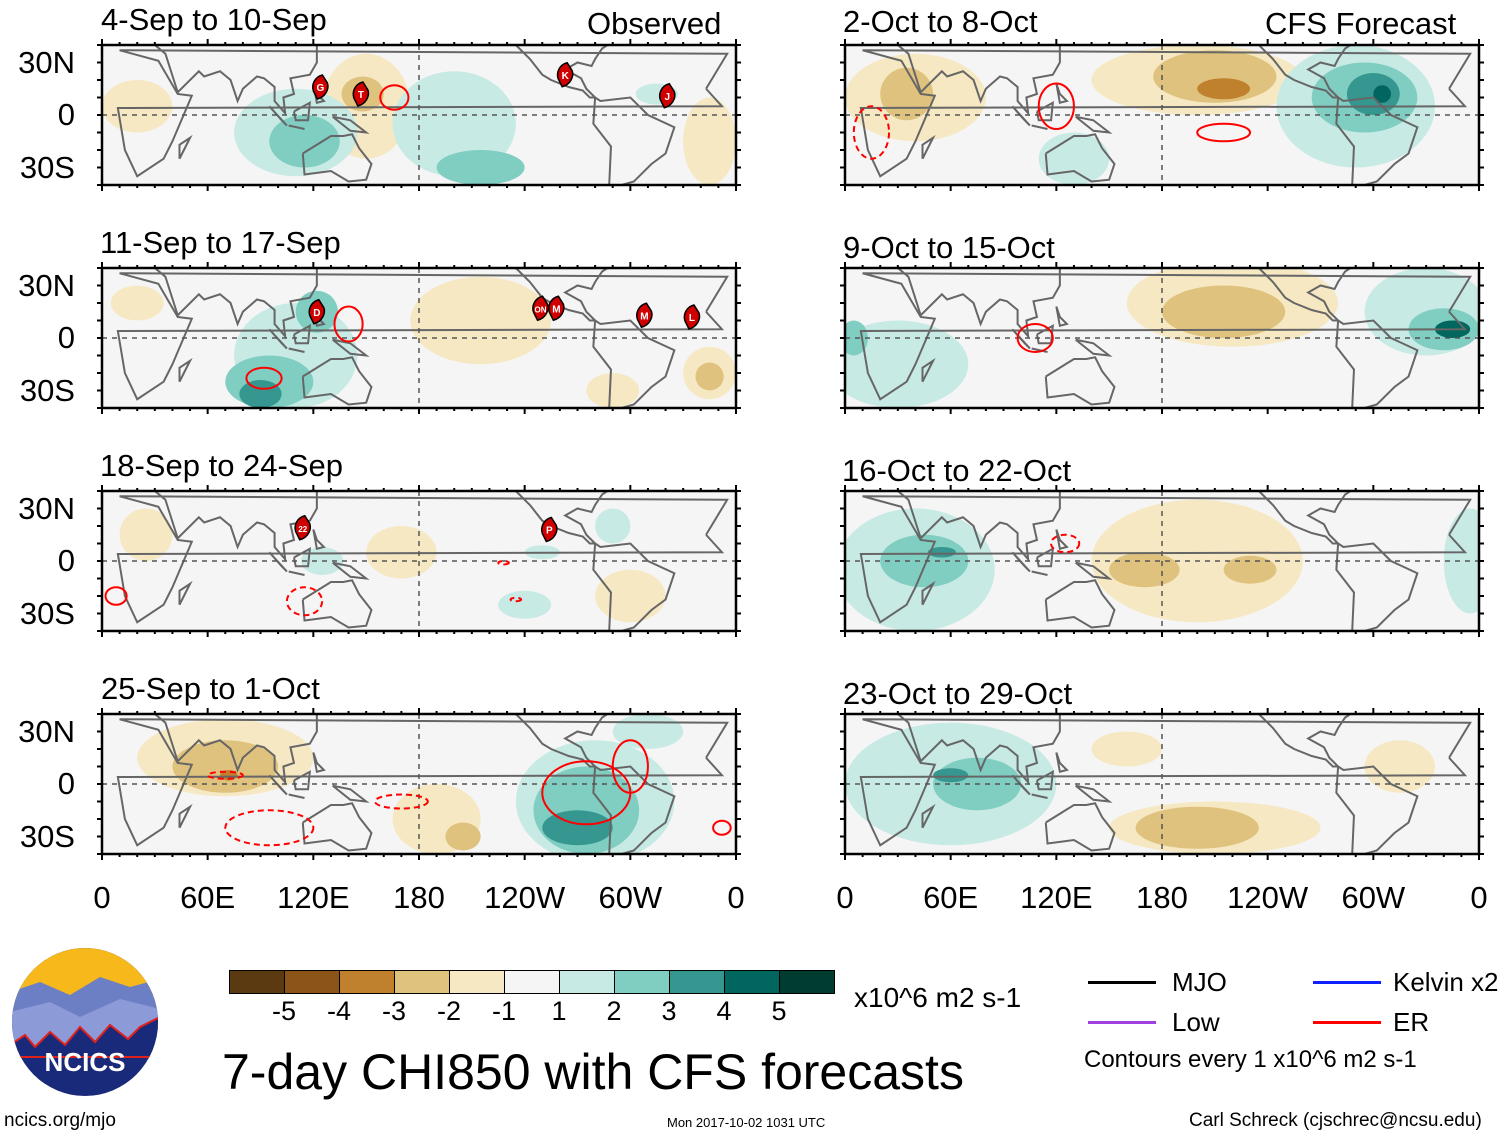  Describe the element at coordinates (525, 897) in the screenshot. I see `lon-label: 120W` at that location.